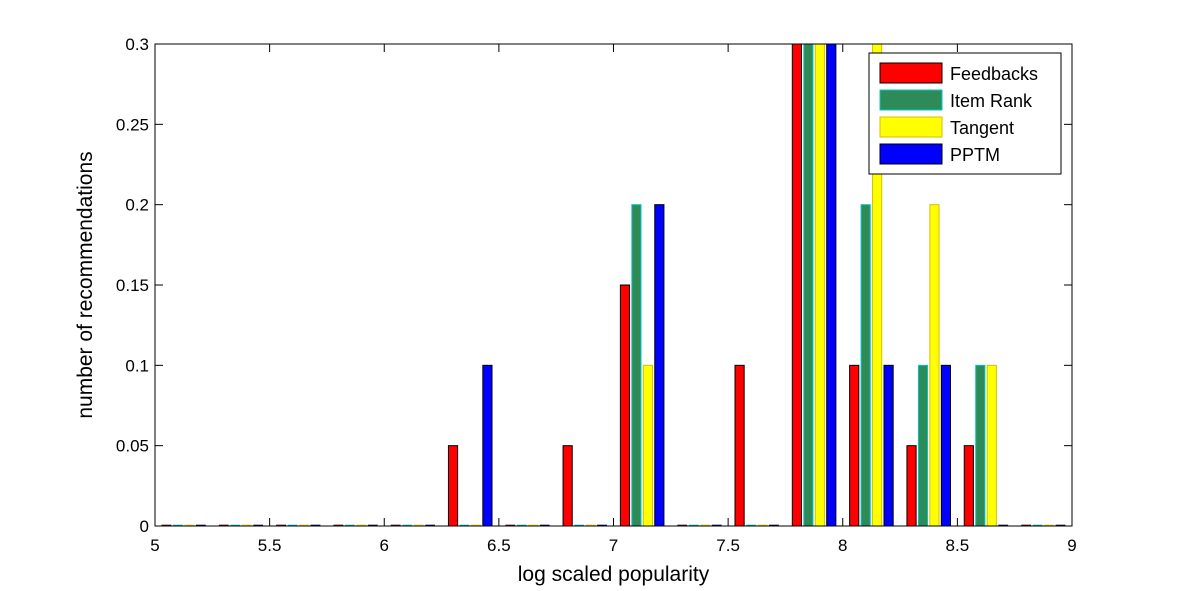  What do you see at coordinates (975, 155) in the screenshot?
I see `legend-label-pptm: PPTM` at bounding box center [975, 155].